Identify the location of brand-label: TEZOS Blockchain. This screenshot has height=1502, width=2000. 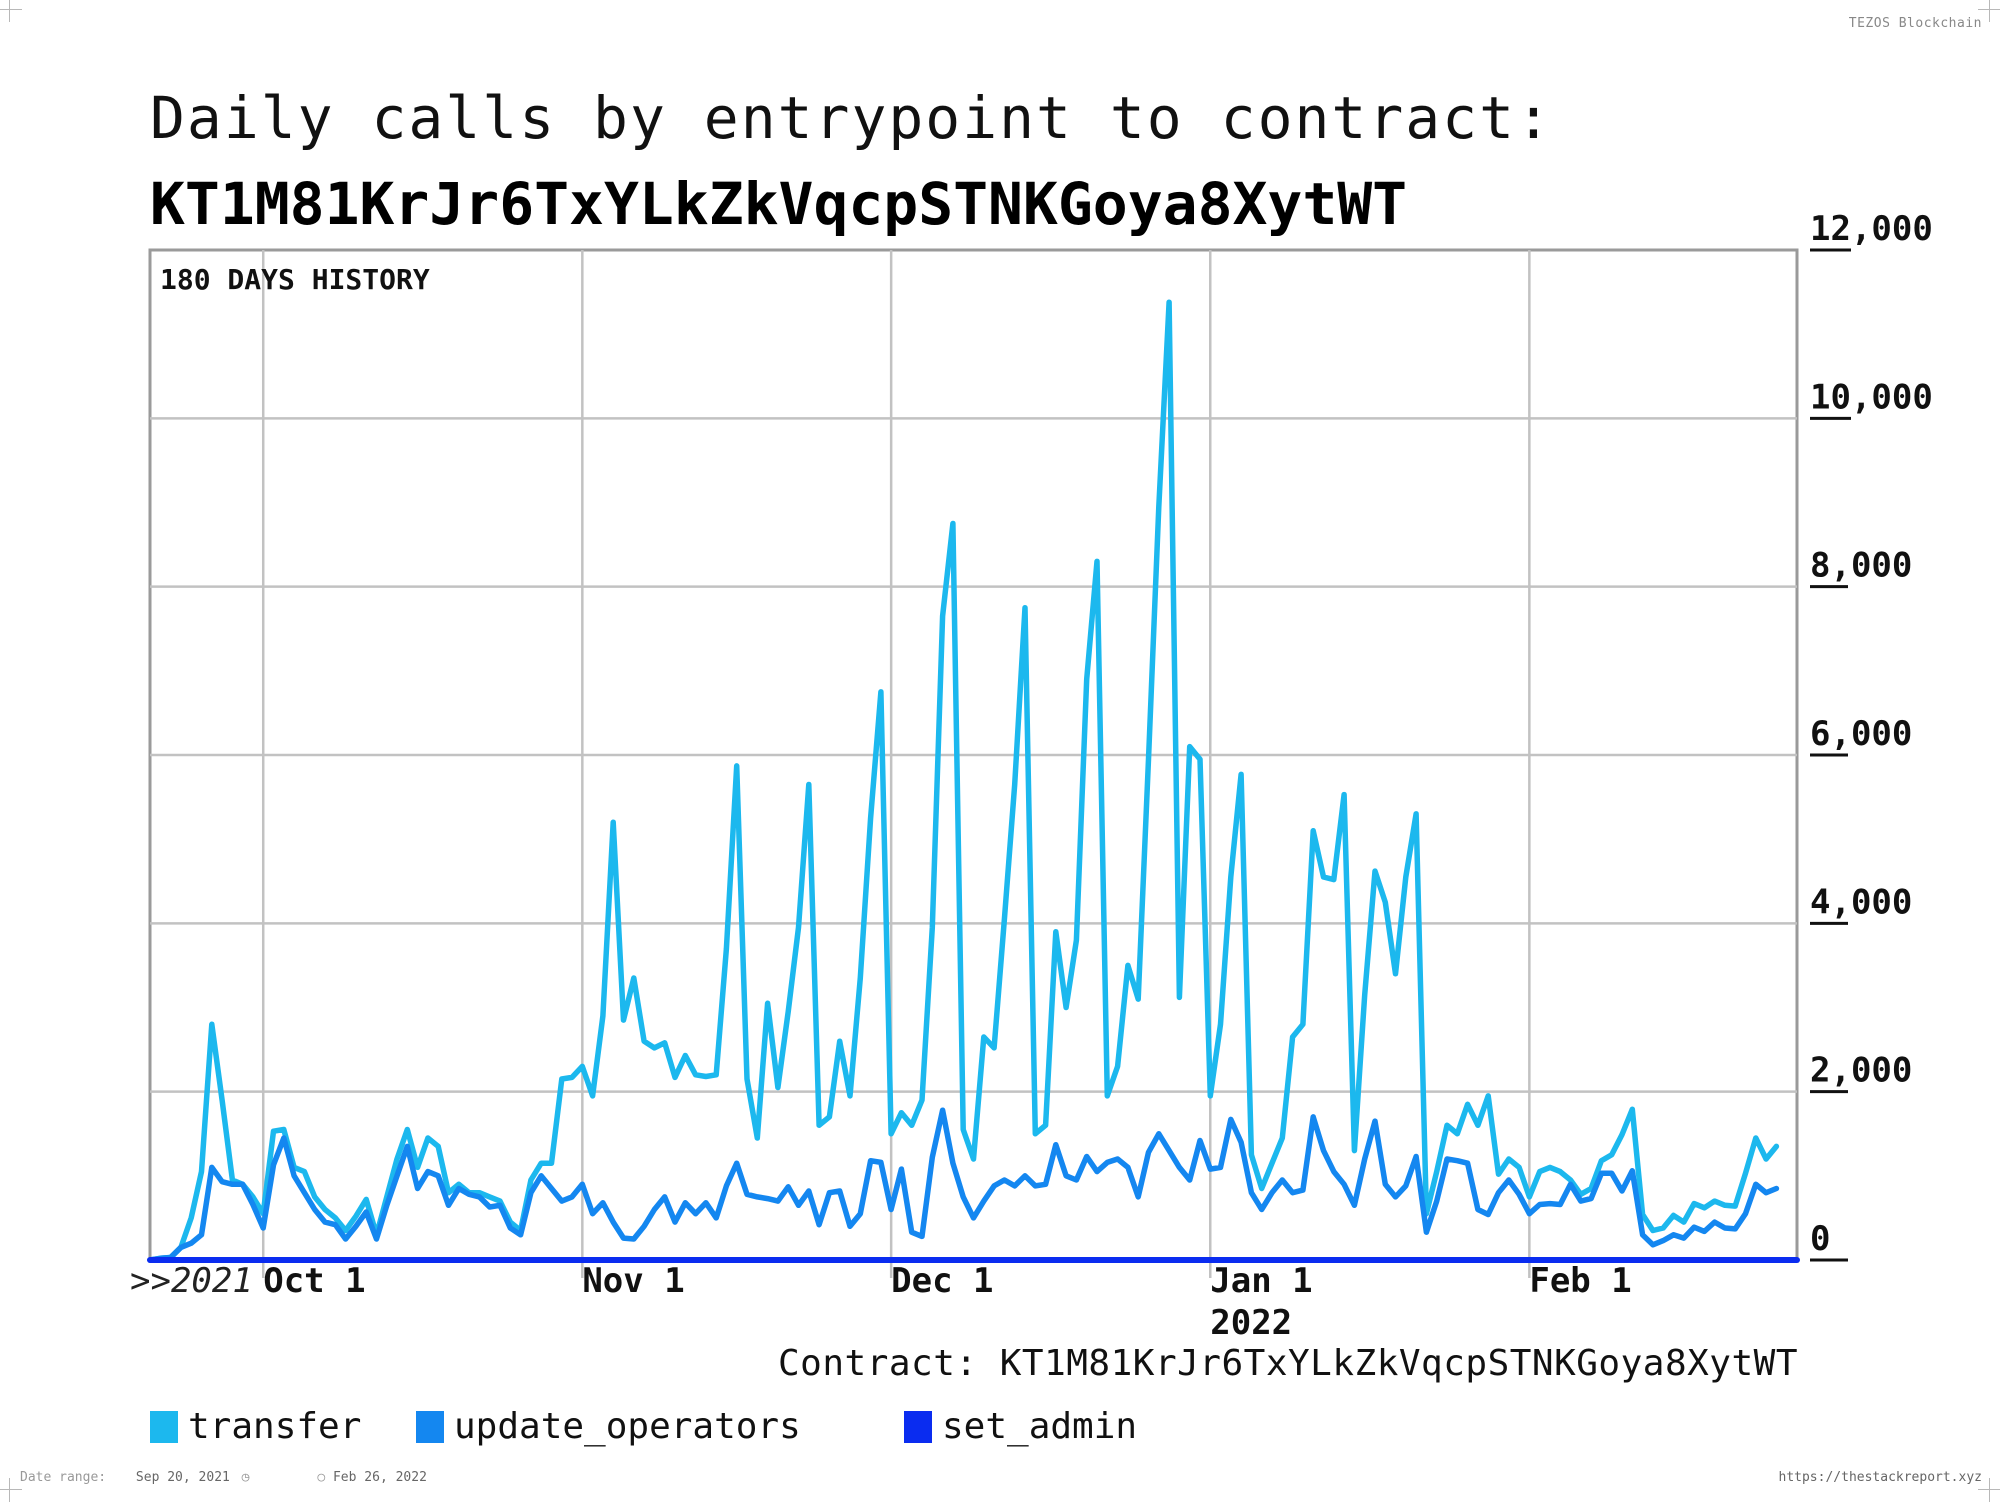
(1915, 23).